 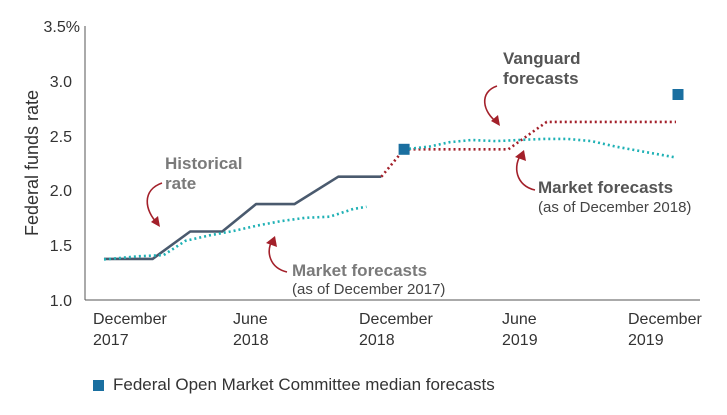 I want to click on annotation-historical-line1: Historical, so click(x=203, y=163).